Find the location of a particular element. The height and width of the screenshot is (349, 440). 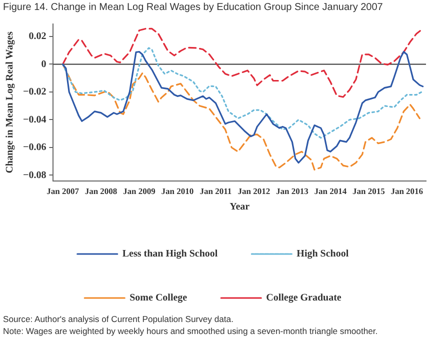

text: Note: Wages are weighted by weekly hours and smoothed using a seven-month triangle smoother. is located at coordinates (190, 331).